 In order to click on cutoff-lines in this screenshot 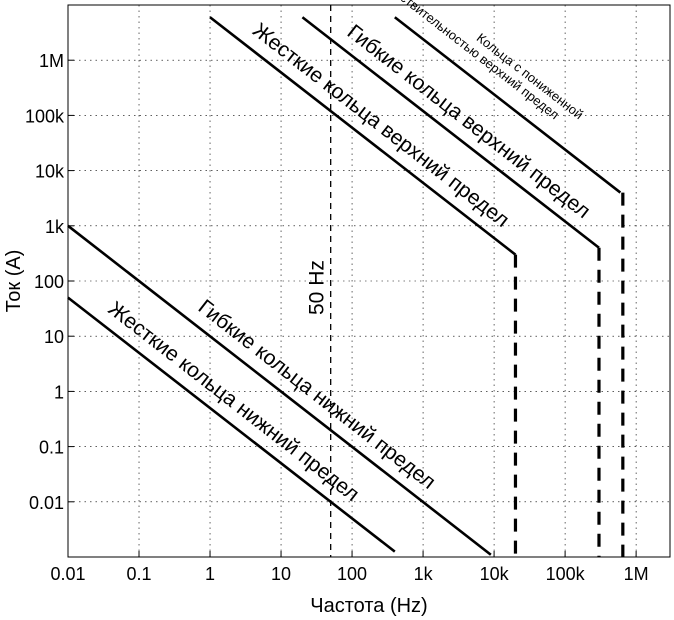, I will do `click(569, 374)`.